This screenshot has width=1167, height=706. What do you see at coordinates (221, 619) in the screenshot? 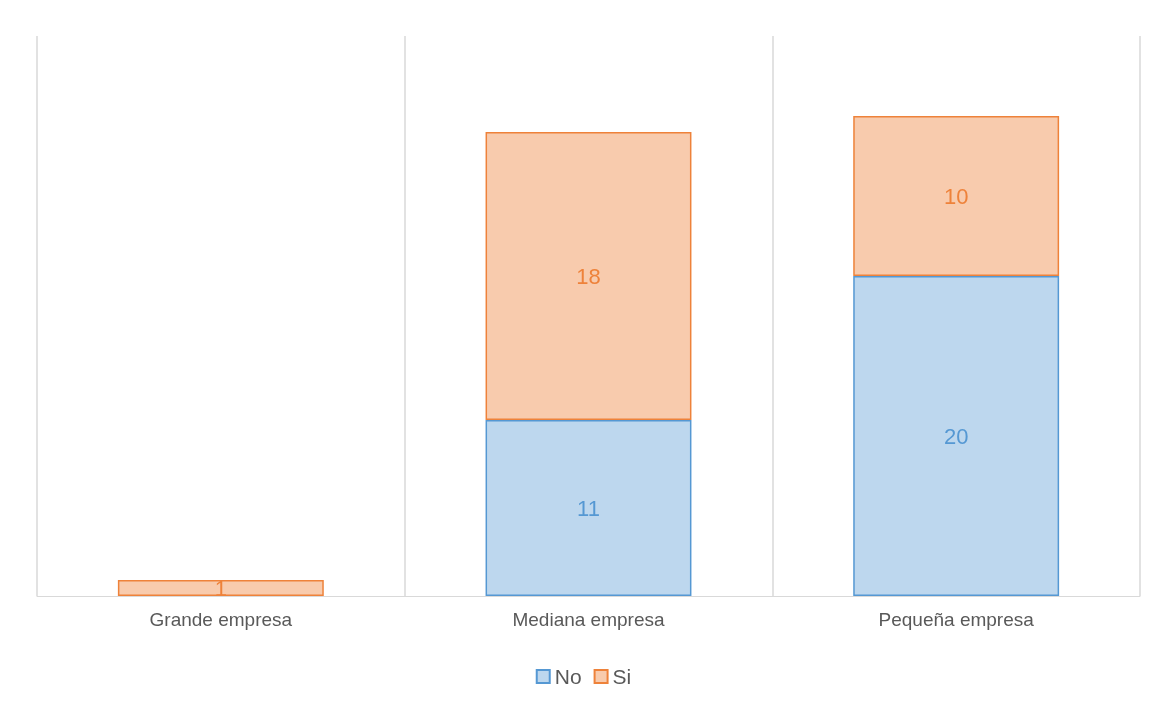
I see `x-tick-label: Grande empresa` at bounding box center [221, 619].